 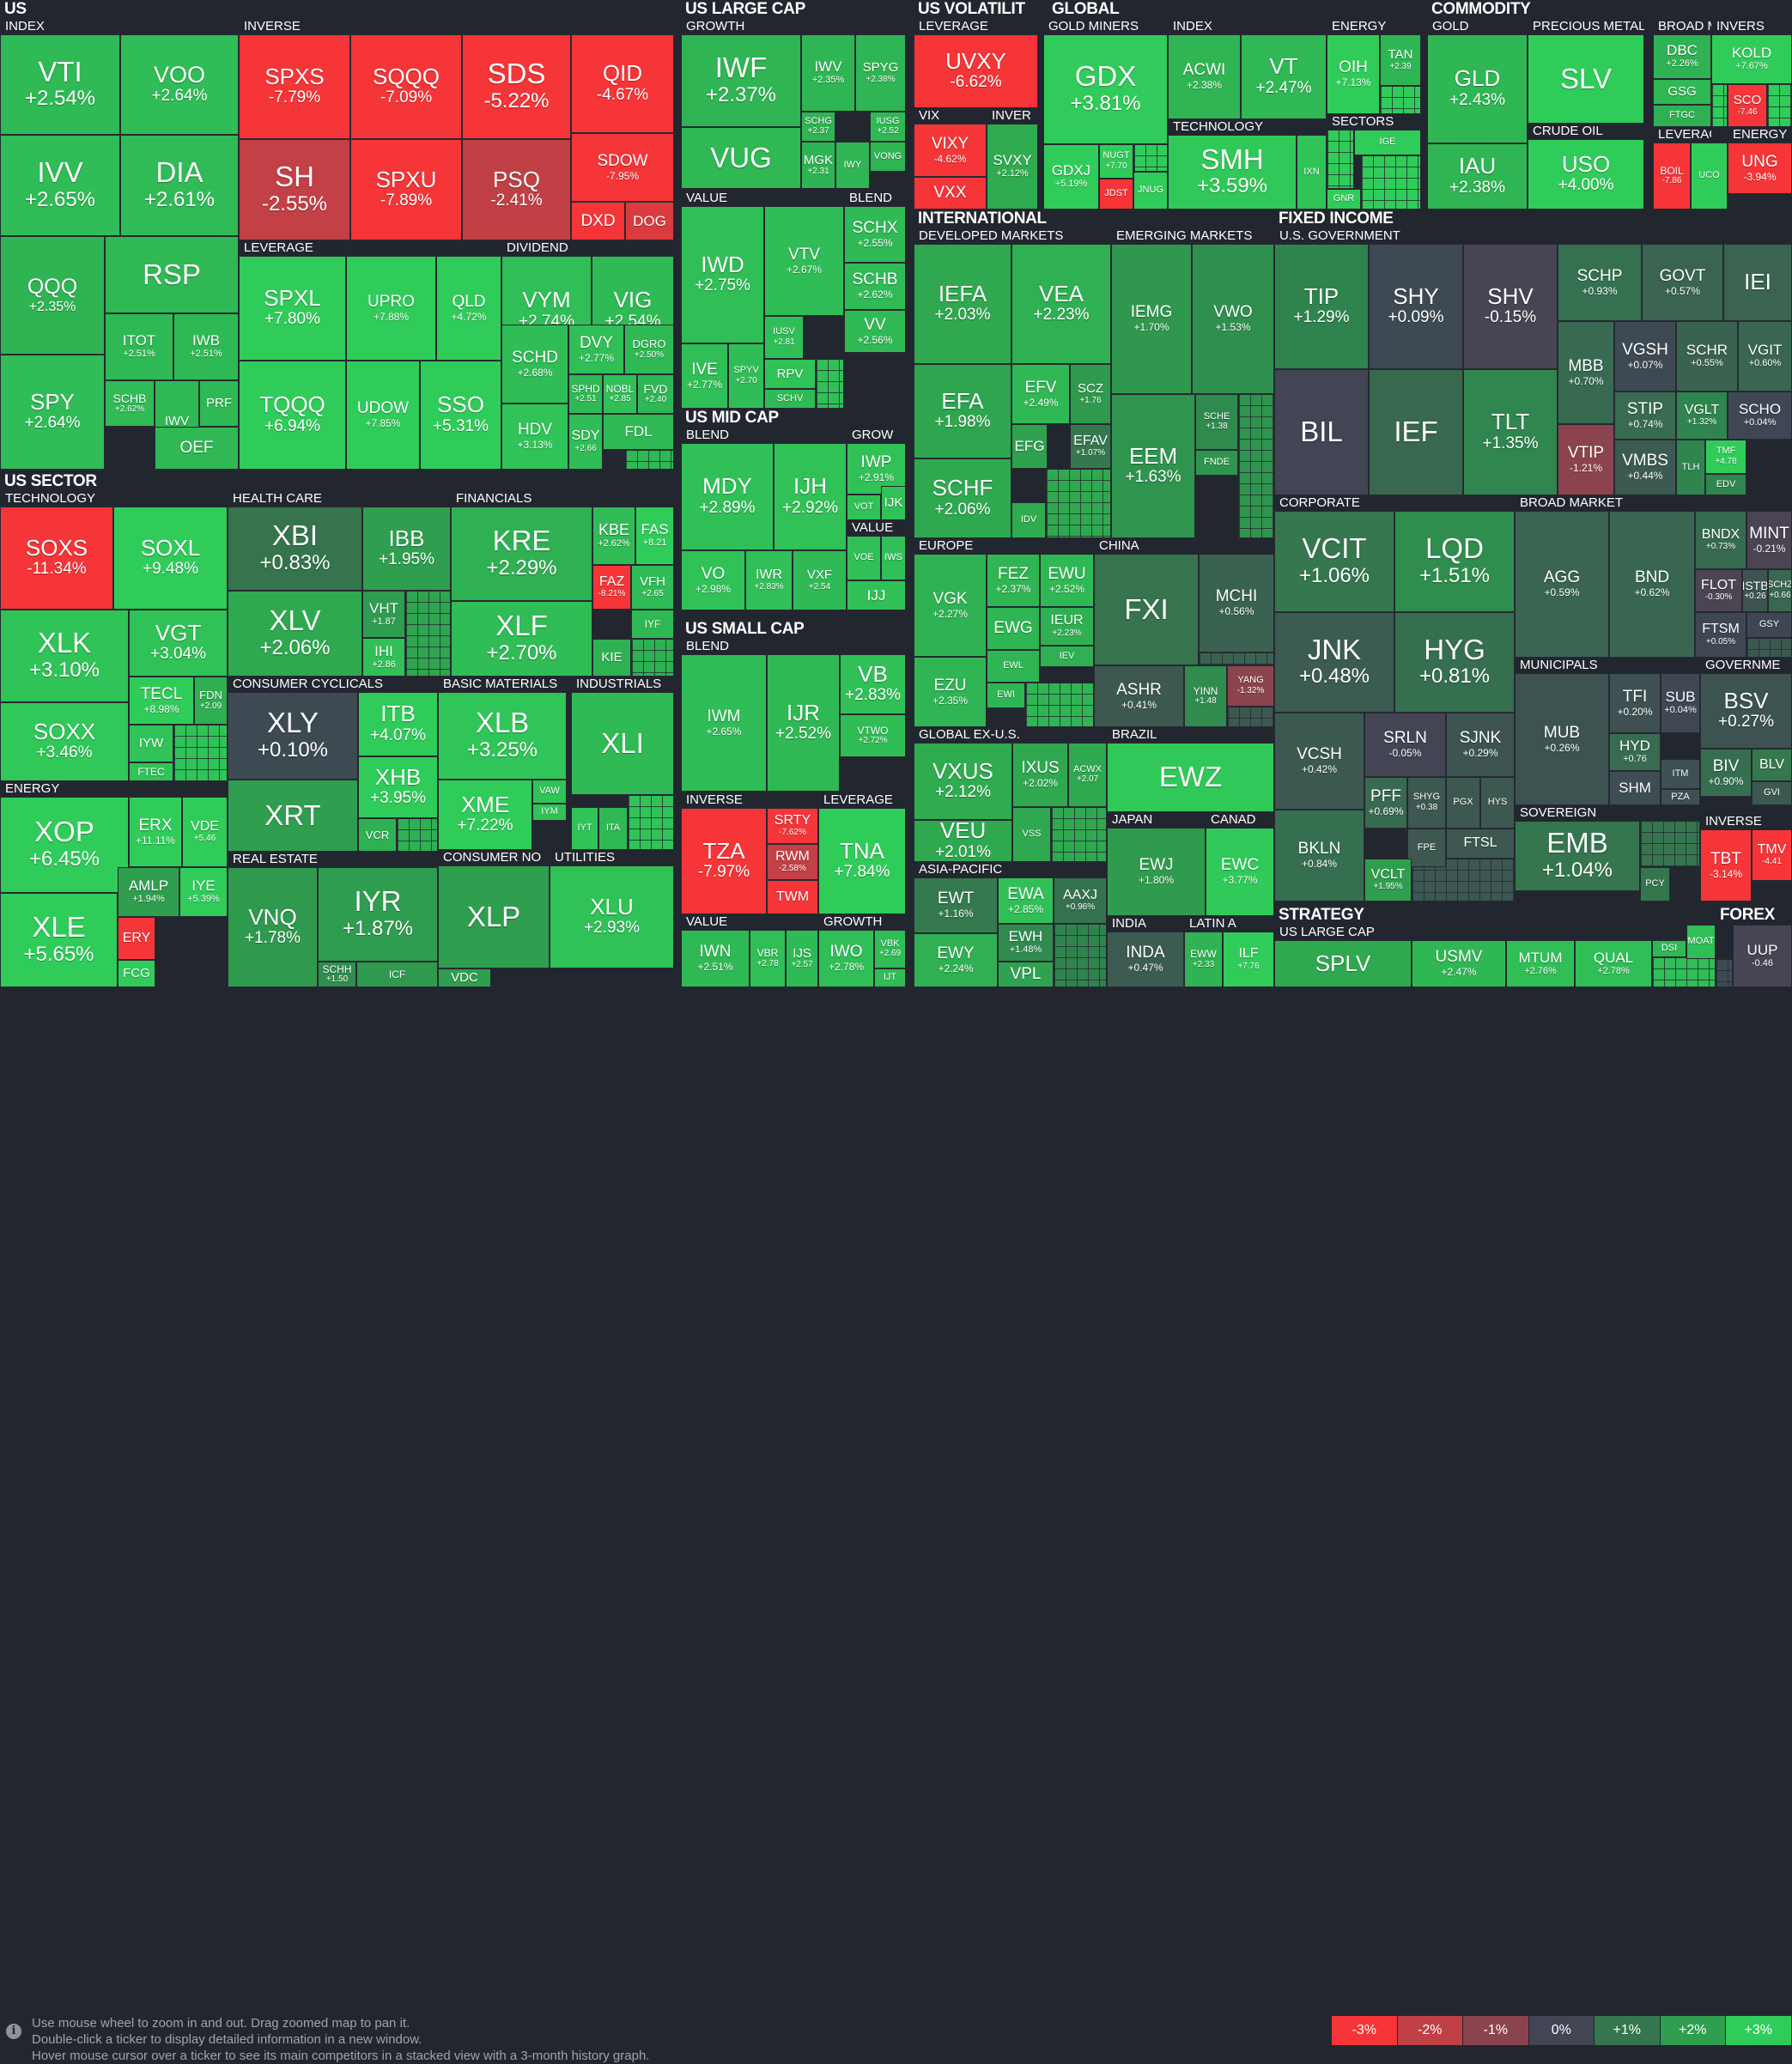 What do you see at coordinates (950, 692) in the screenshot?
I see `ticker-tile-ezu: EZU +2.35%` at bounding box center [950, 692].